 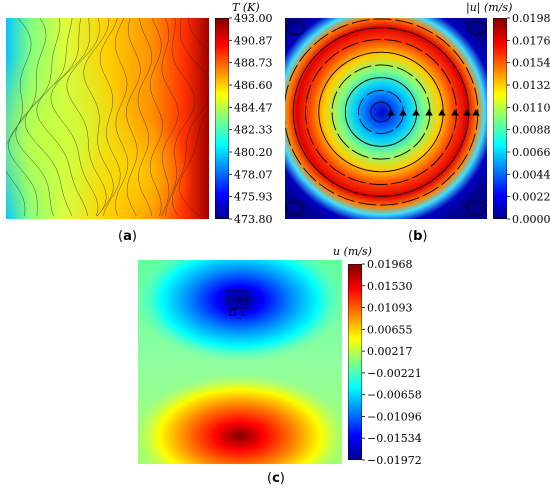 I want to click on colorbar-tick-label: 0.0000, so click(x=531, y=219).